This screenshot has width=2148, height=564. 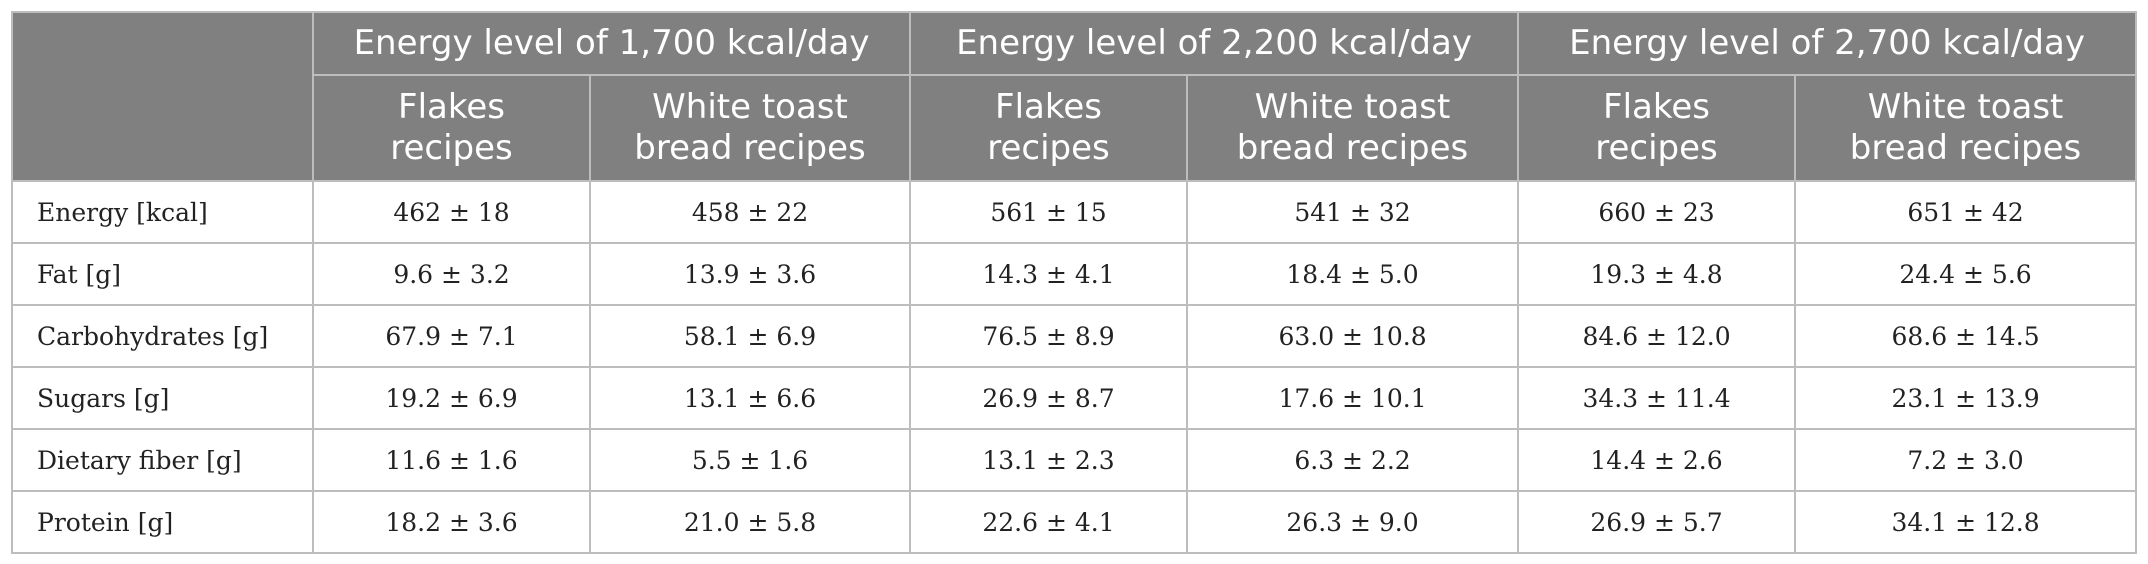 I want to click on table-cell: 21.0 ± 5.8, so click(x=750, y=522).